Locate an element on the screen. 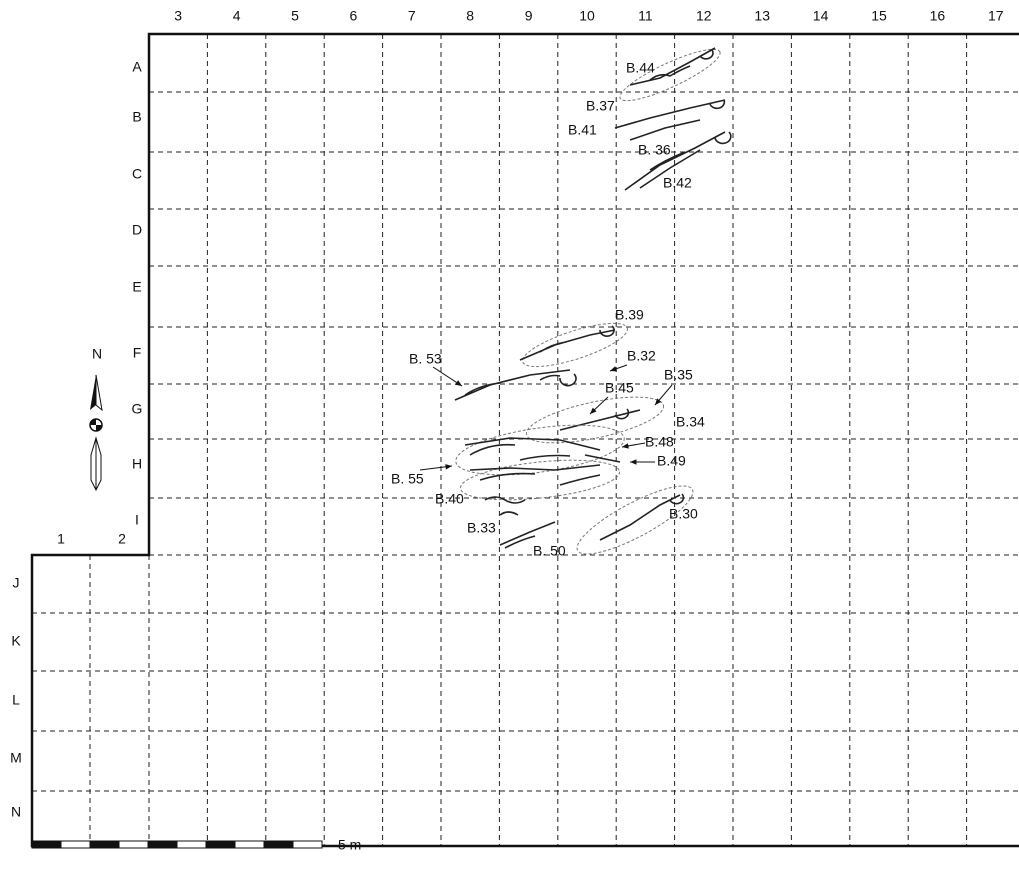 The image size is (1019, 881). burial-label: B.33 is located at coordinates (481, 528).